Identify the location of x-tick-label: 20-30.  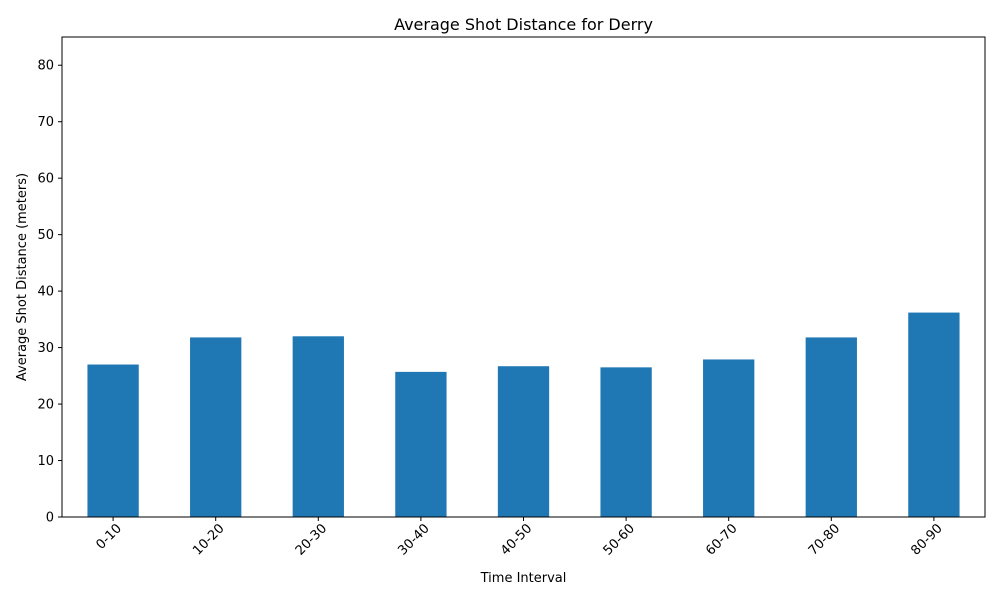
(311, 539).